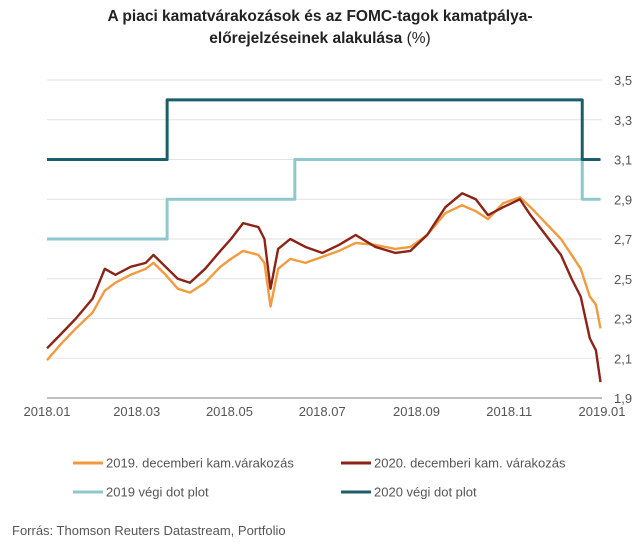 Image resolution: width=640 pixels, height=551 pixels. I want to click on chart-title-line-2-text: előrejelzéseinek alakulása, so click(306, 38).